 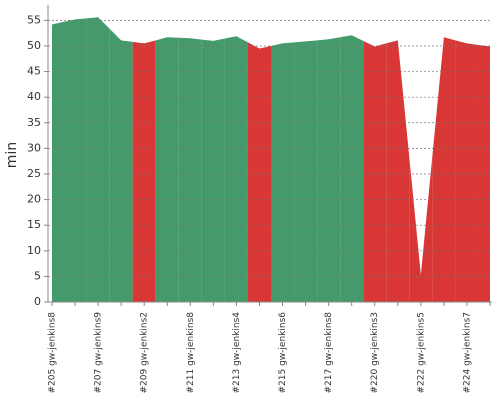 What do you see at coordinates (329, 353) in the screenshot?
I see `x-tick-label: #217 gw-jenkins8` at bounding box center [329, 353].